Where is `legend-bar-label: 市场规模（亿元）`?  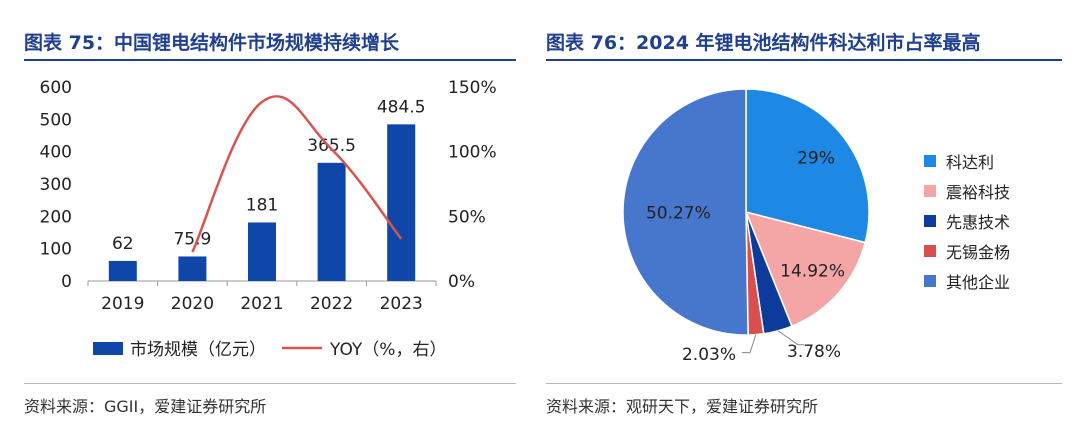
legend-bar-label: 市场规模（亿元） is located at coordinates (198, 350).